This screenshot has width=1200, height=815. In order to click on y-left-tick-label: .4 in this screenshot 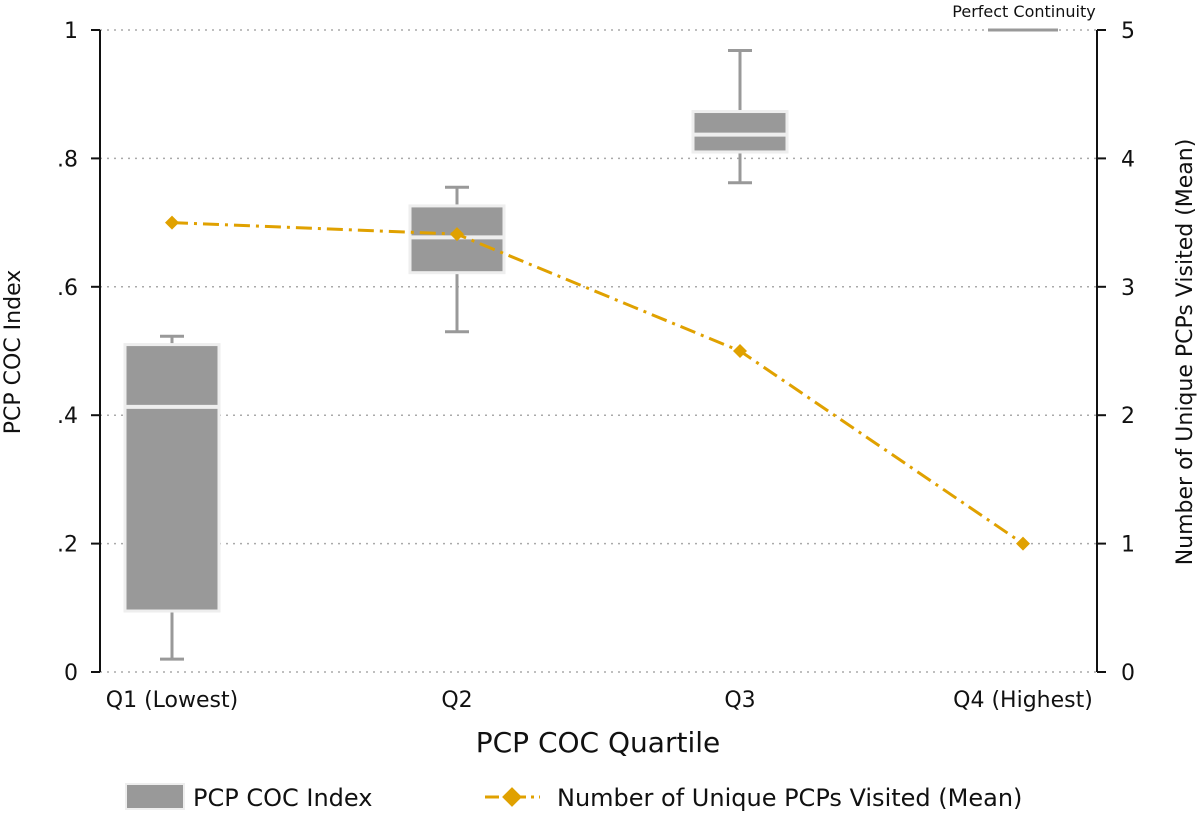, I will do `click(67, 416)`.